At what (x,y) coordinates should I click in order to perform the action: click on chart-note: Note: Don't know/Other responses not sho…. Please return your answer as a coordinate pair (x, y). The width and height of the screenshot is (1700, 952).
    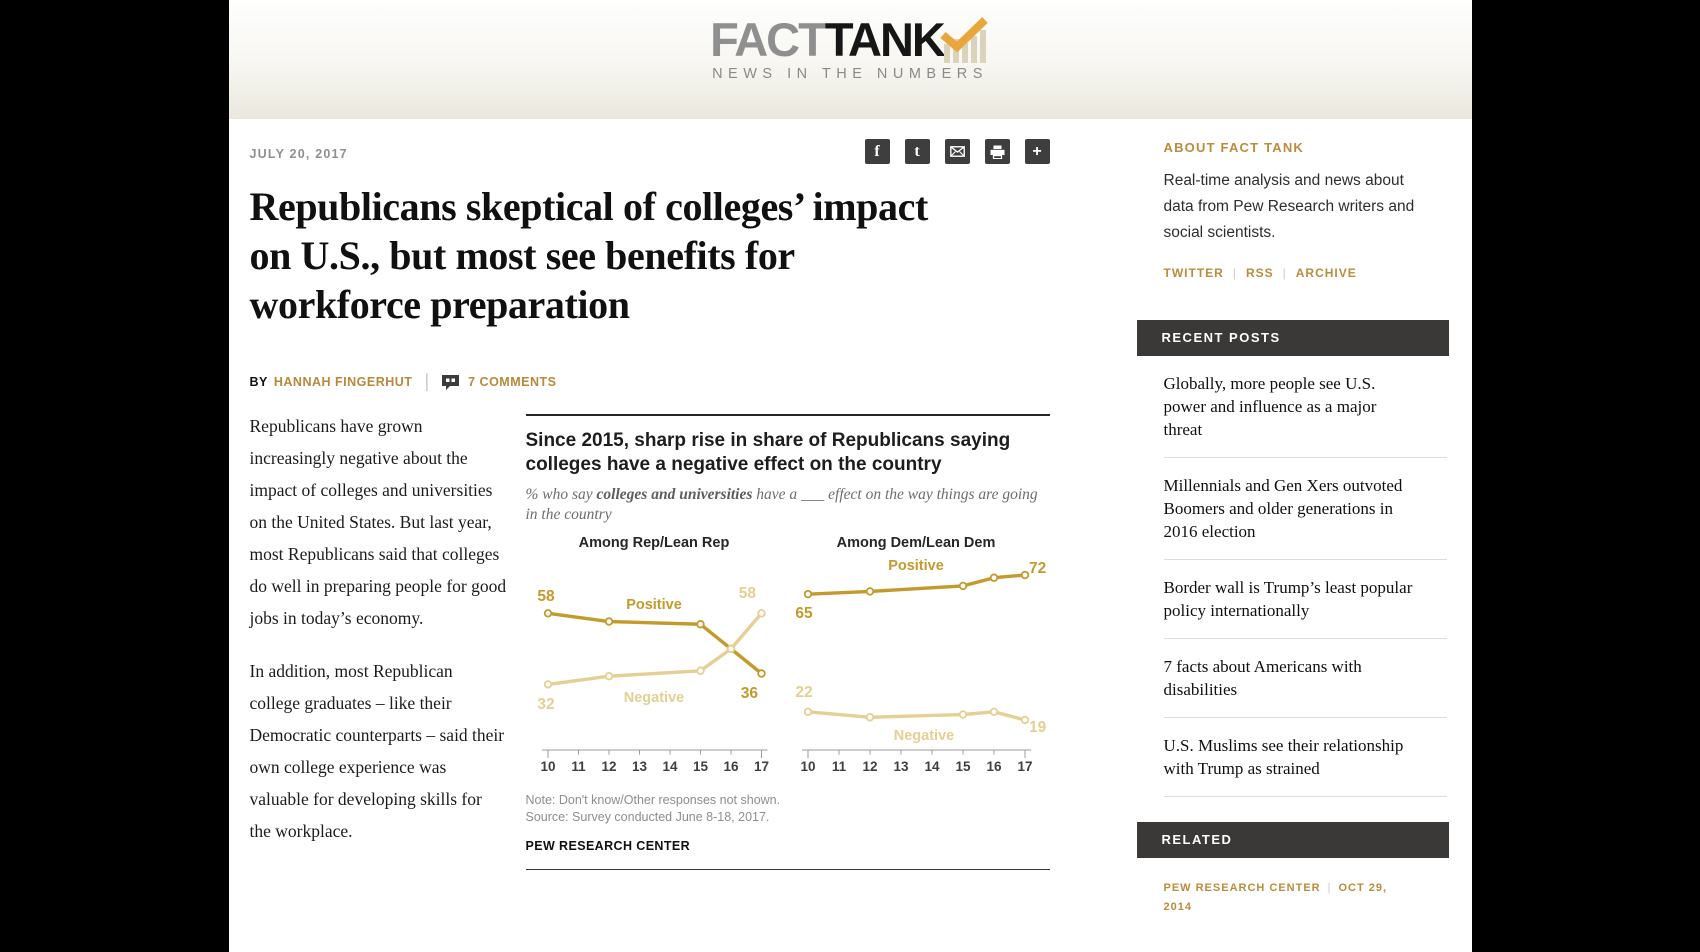
    Looking at the image, I should click on (788, 809).